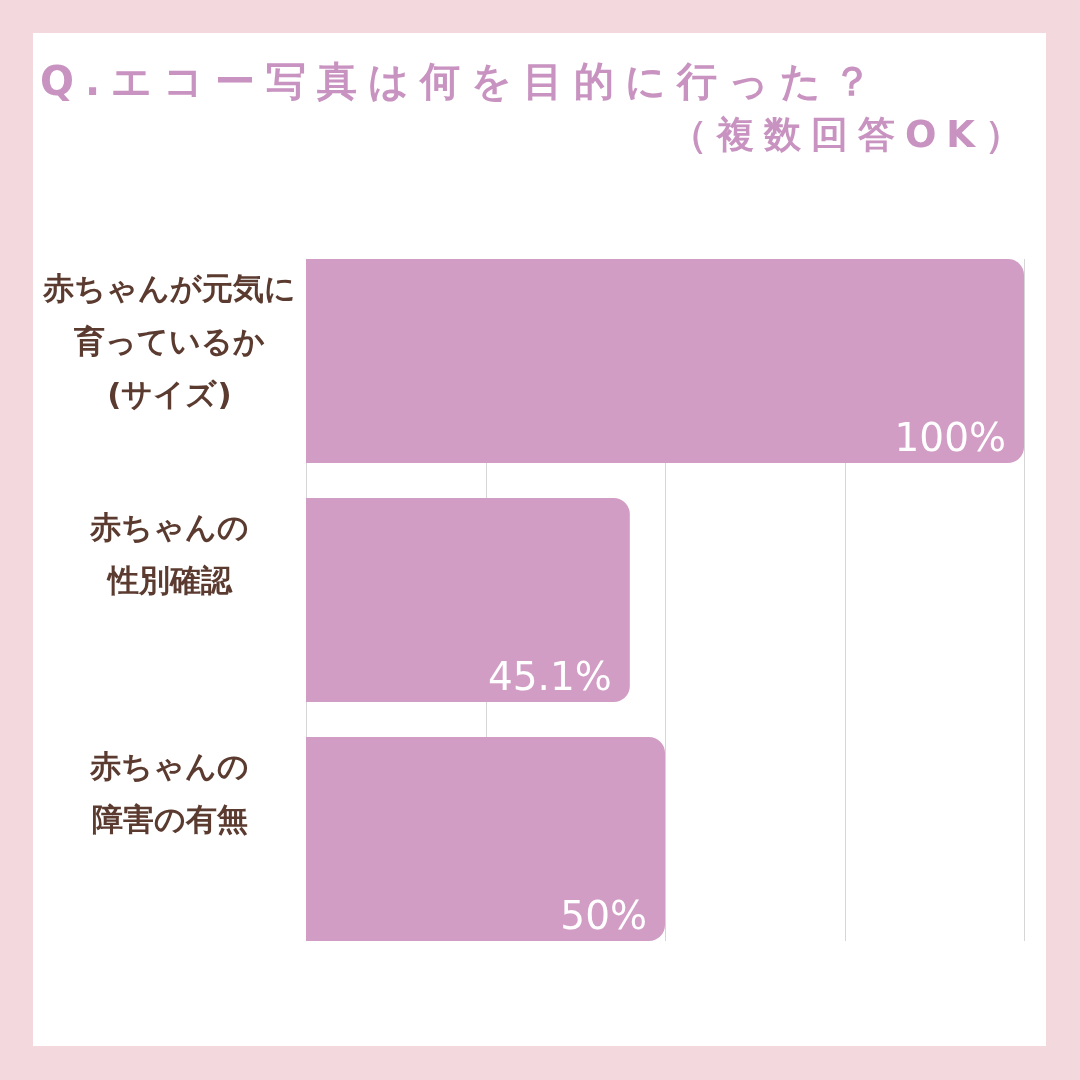  What do you see at coordinates (462, 81) in the screenshot?
I see `chart-title: Q.エコー写真は何を目的に行った？` at bounding box center [462, 81].